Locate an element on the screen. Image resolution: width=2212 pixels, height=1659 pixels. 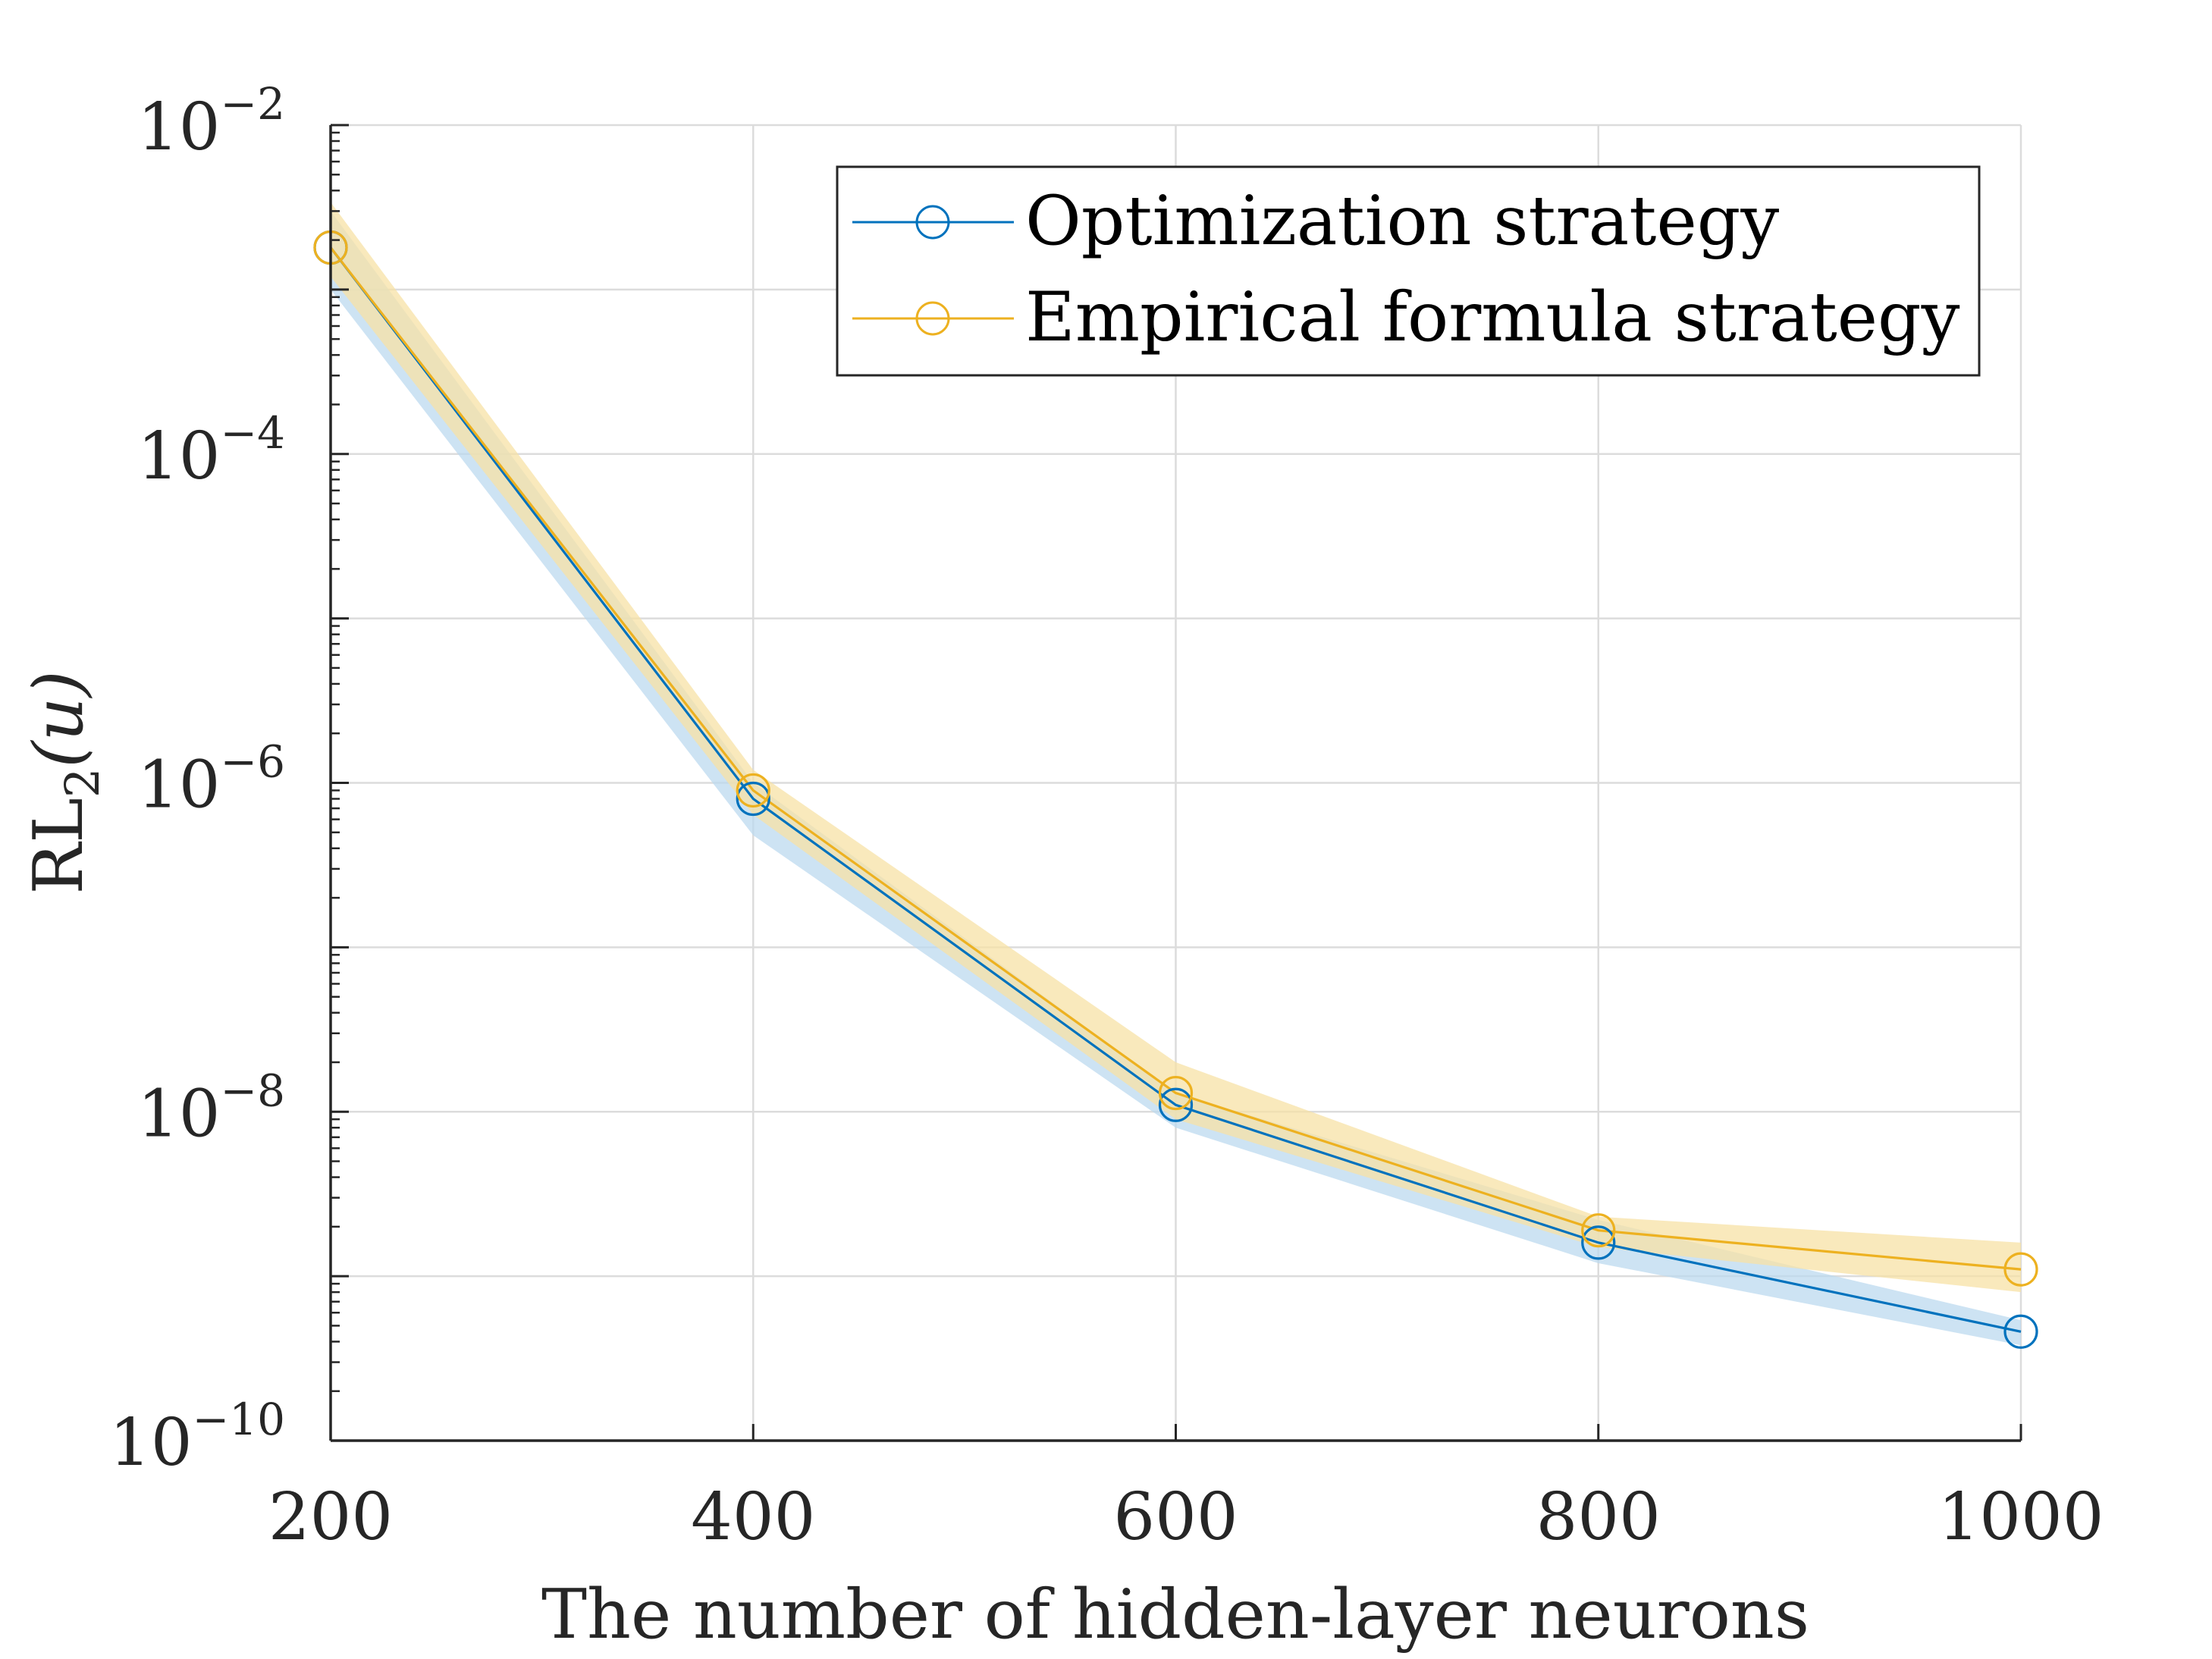
y-axis-label: RL2(u) is located at coordinates (64, 782).